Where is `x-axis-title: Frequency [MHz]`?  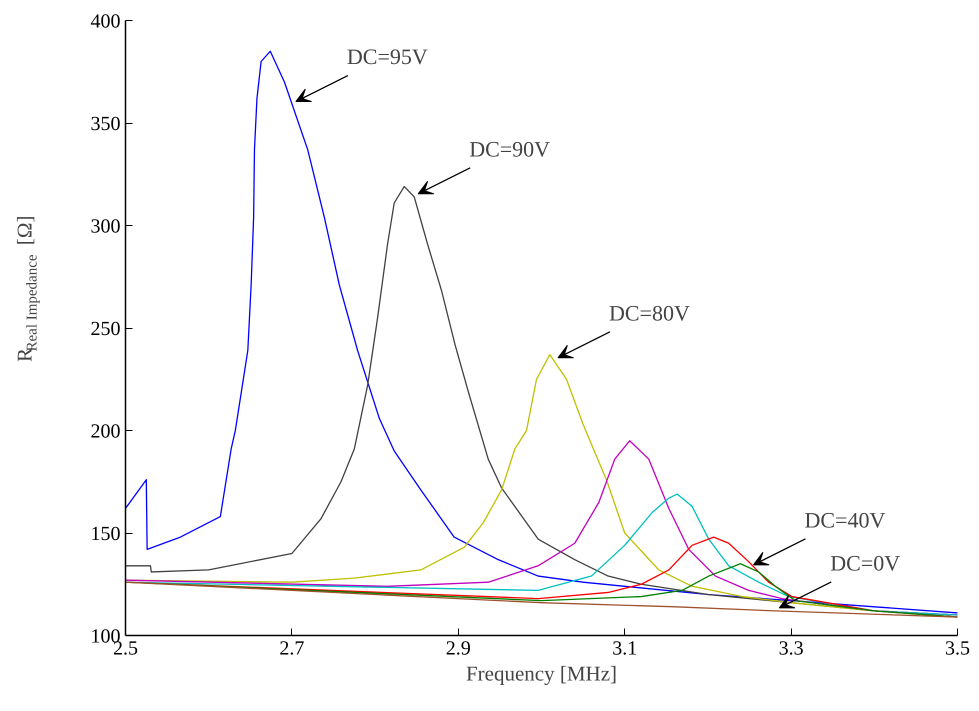 x-axis-title: Frequency [MHz] is located at coordinates (542, 674).